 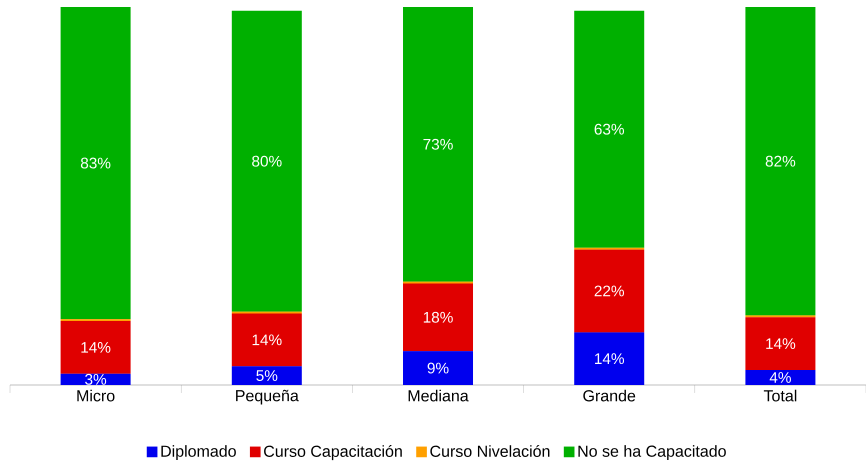 I want to click on data-label: 80%, so click(x=267, y=161).